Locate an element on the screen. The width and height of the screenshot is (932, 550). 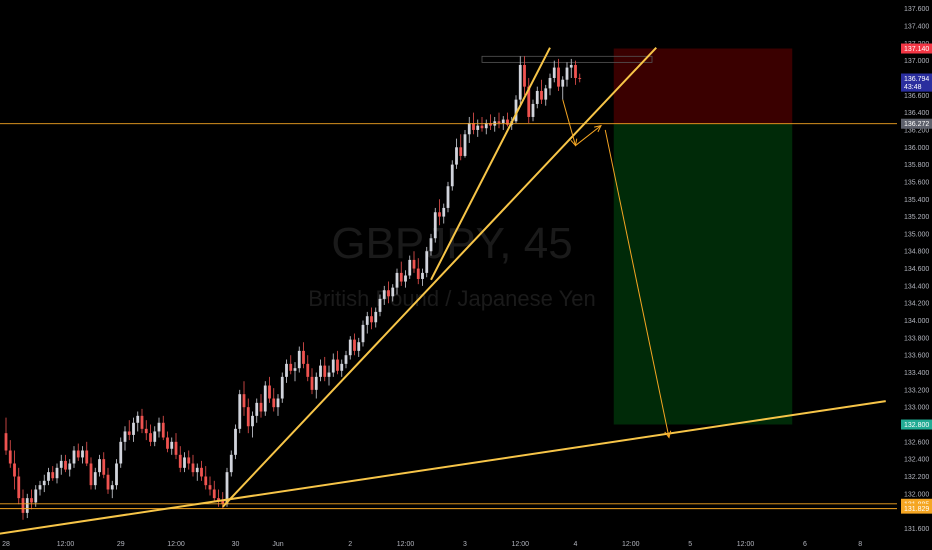
price-tick-label: 135.000 is located at coordinates (916, 234).